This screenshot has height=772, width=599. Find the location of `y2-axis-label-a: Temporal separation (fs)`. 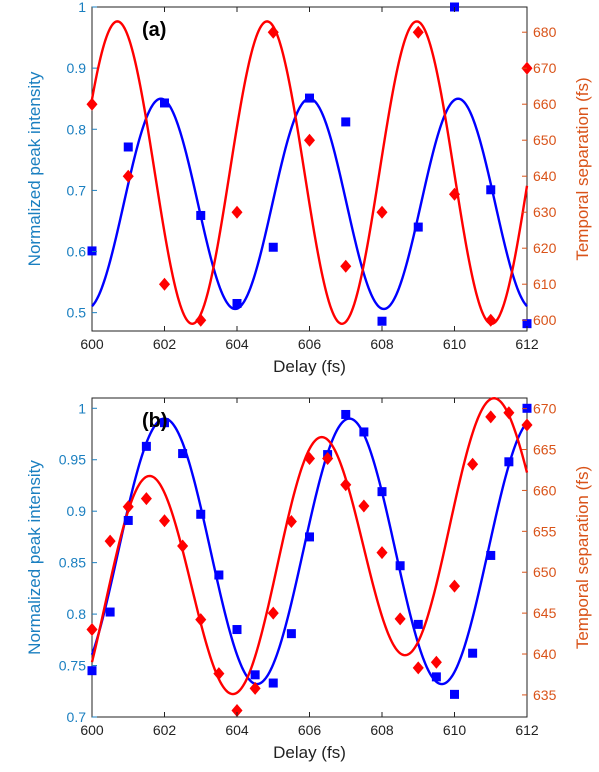

y2-axis-label-a: Temporal separation (fs) is located at coordinates (582, 168).